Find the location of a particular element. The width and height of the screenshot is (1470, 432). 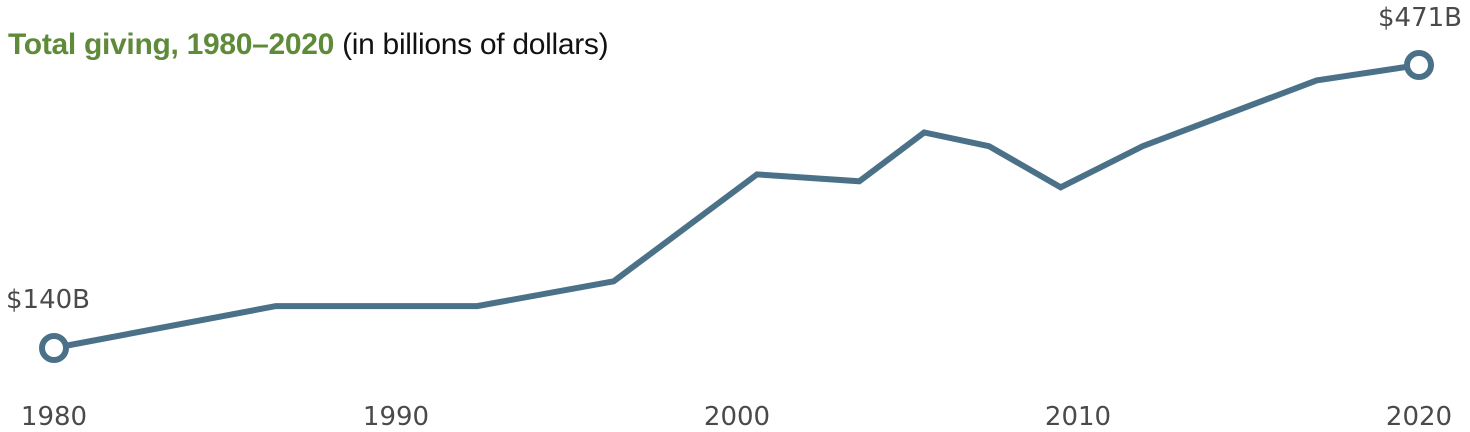

end-point-marker is located at coordinates (1419, 65).